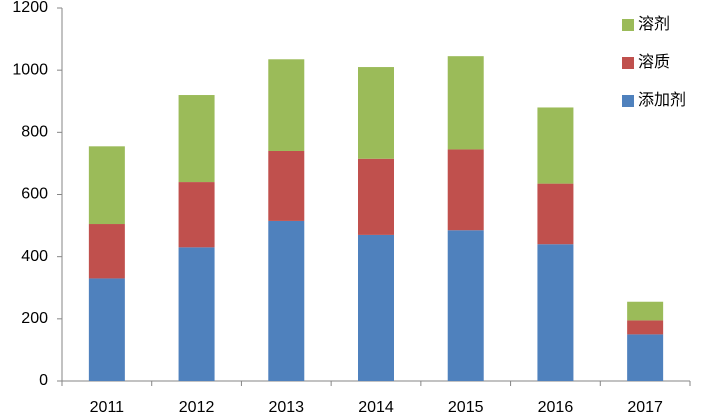 The width and height of the screenshot is (704, 417). I want to click on legend-label: 溶剂, so click(654, 24).